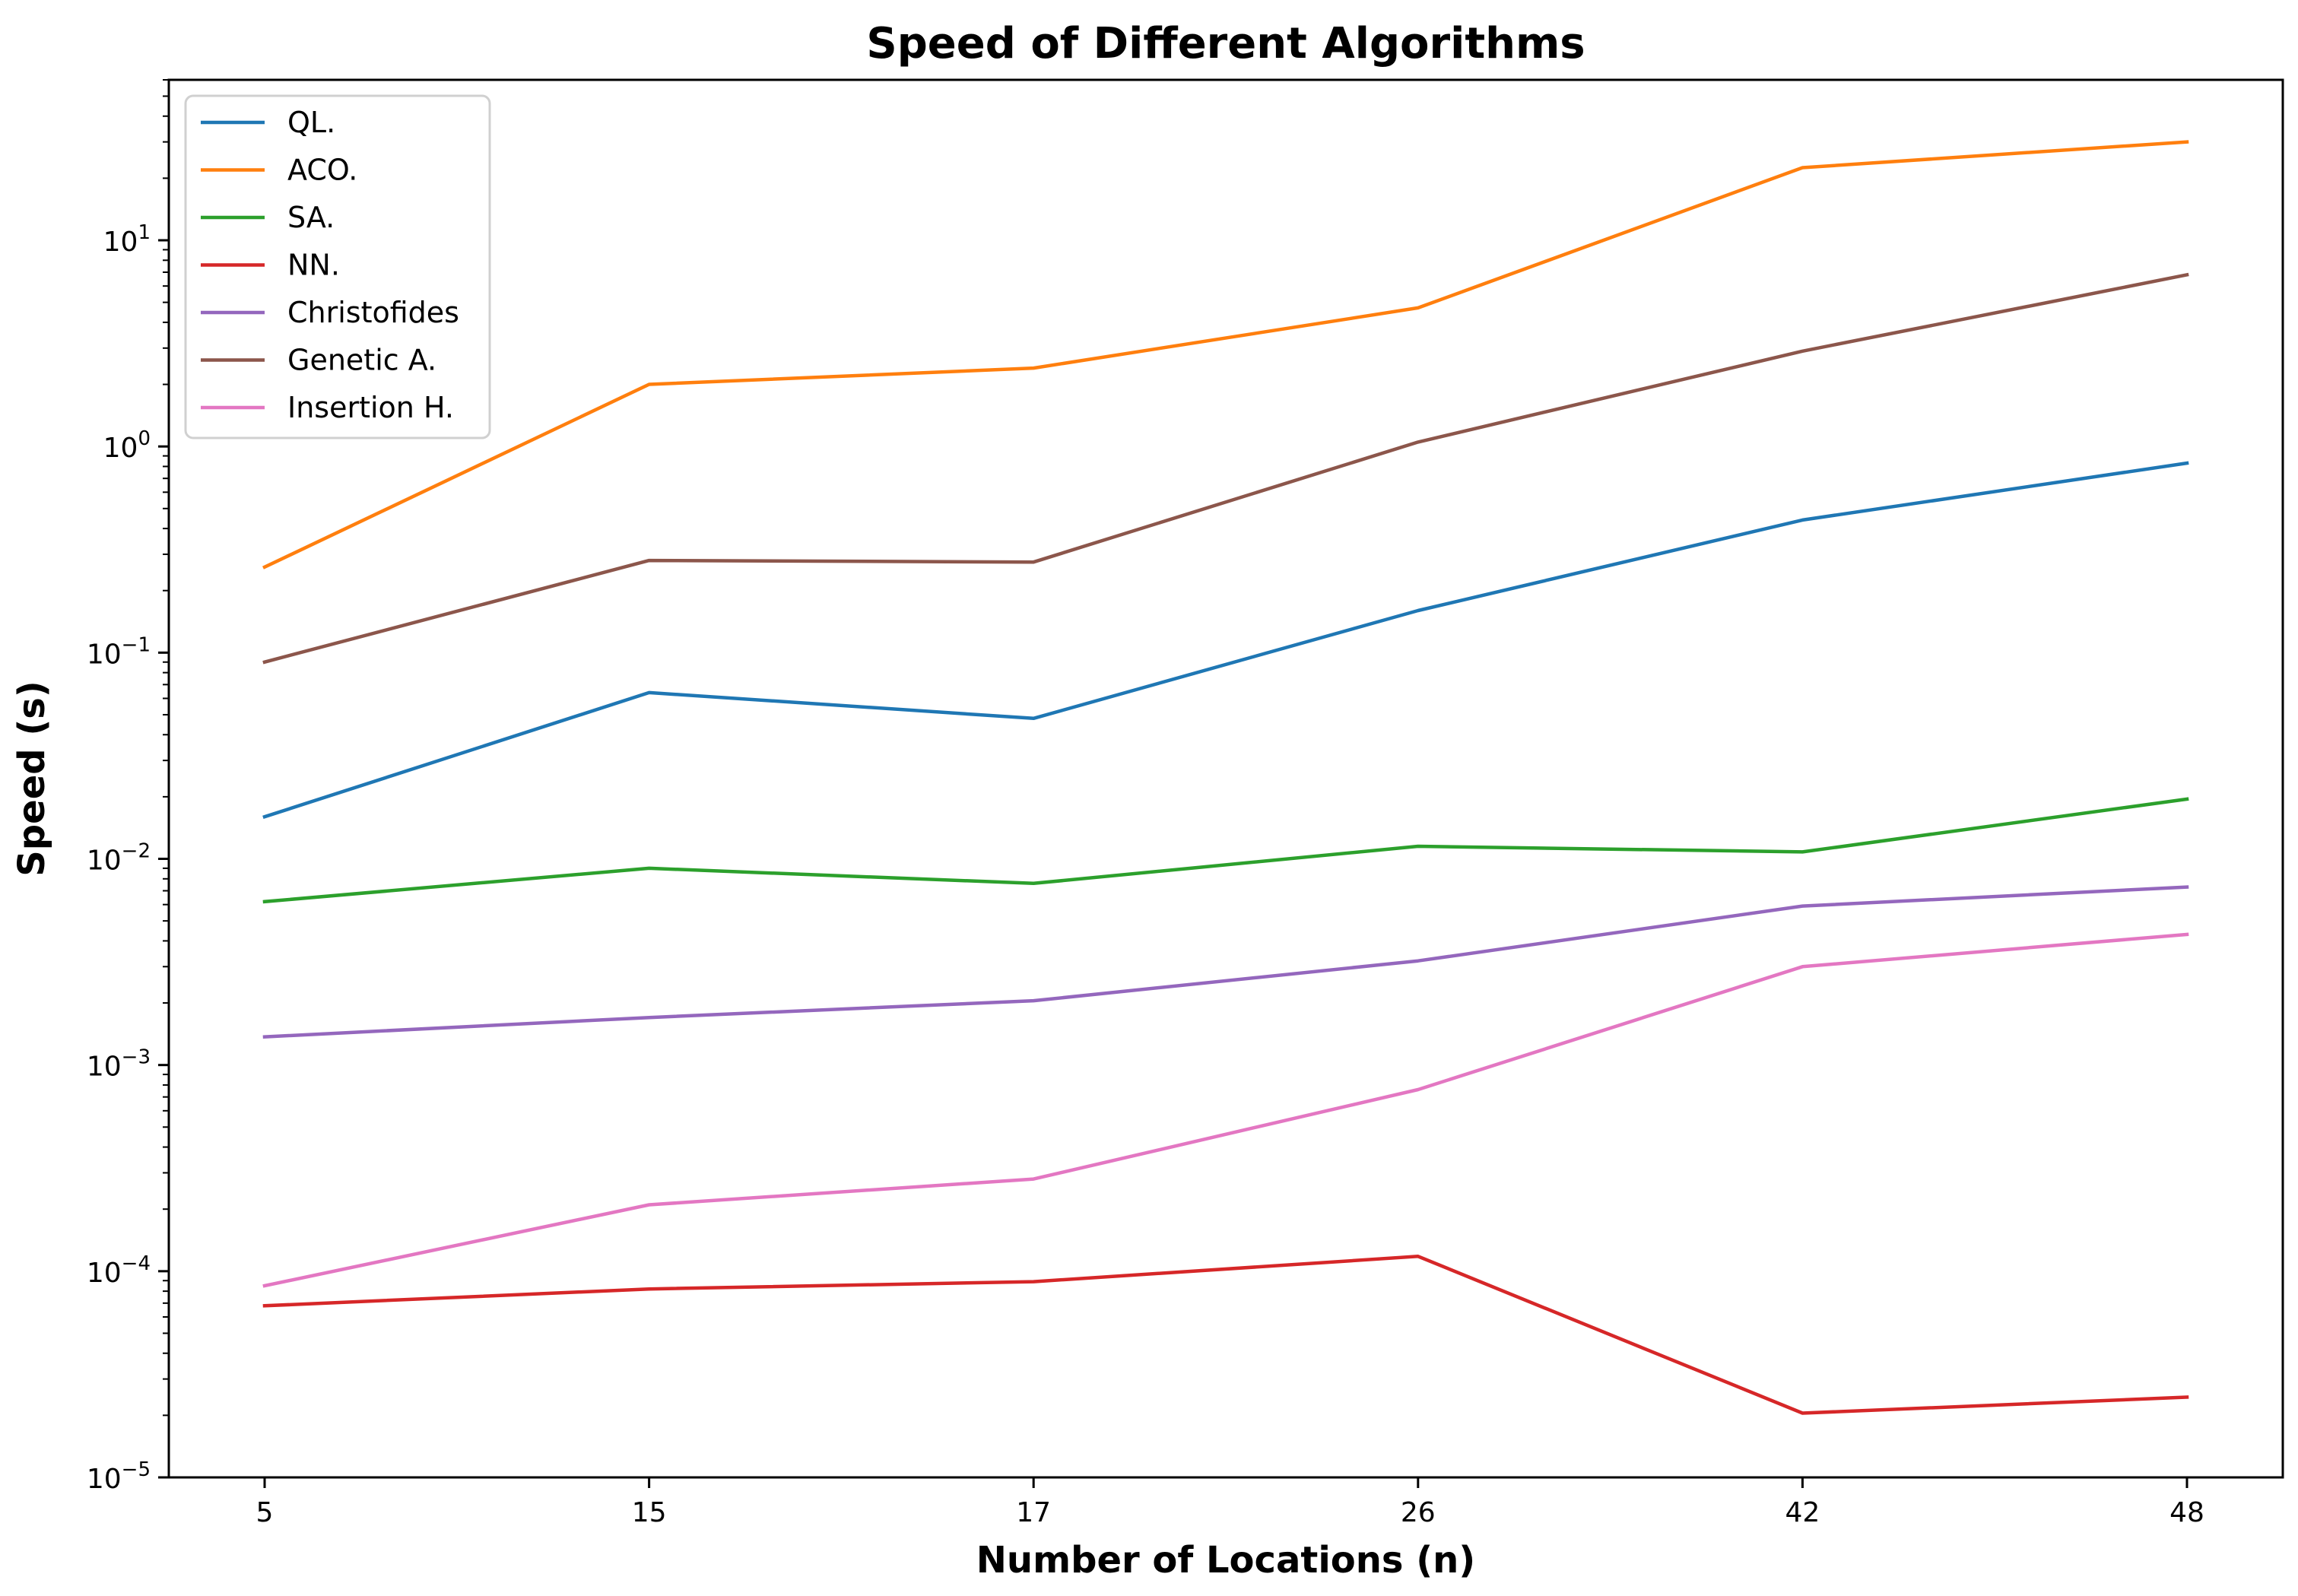 The image size is (2298, 1596). I want to click on y-tick-label: 10⁻³, so click(119, 1065).